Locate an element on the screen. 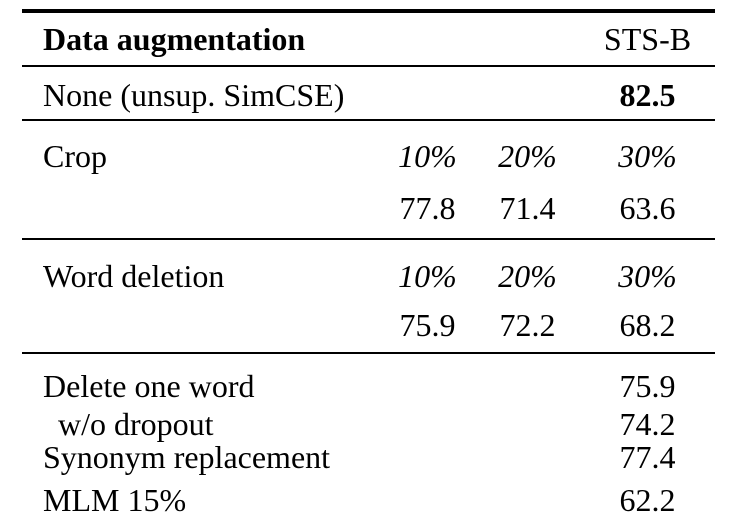 The width and height of the screenshot is (733, 512). baseline-label: None (unsup. SimCSE) is located at coordinates (301, 93).